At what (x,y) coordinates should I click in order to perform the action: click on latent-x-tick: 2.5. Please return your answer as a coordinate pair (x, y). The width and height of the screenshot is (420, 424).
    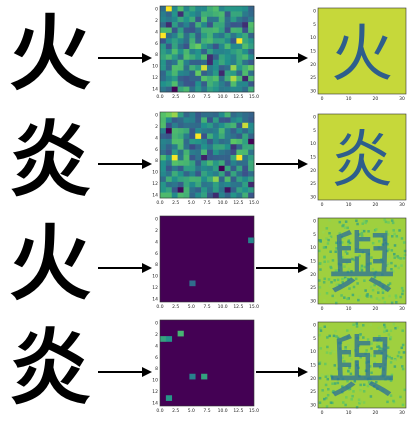
    Looking at the image, I should click on (175, 203).